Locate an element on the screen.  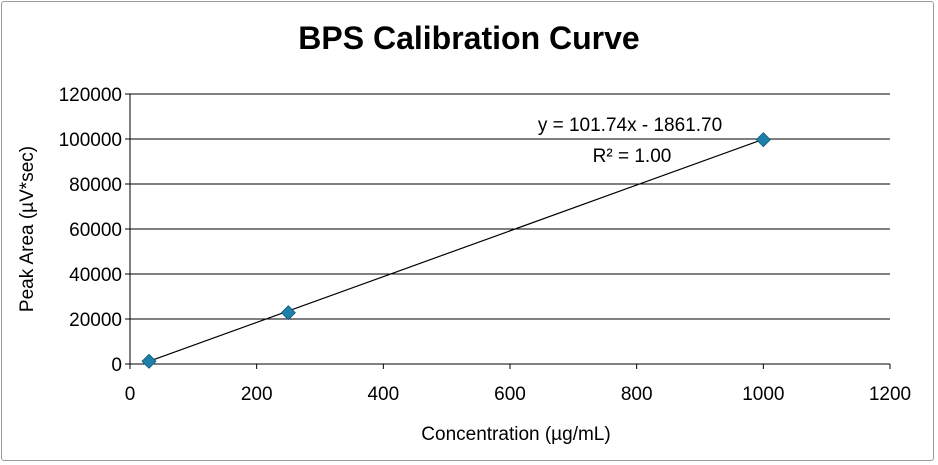
chart-title: BPS Calibration Curve is located at coordinates (469, 38).